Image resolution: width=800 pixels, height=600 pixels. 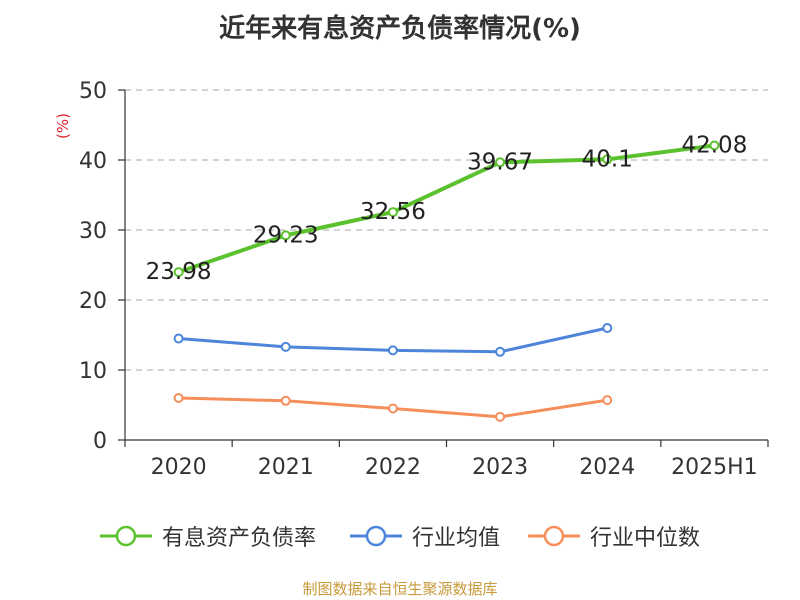 I want to click on y-tick-label: 40, so click(x=93, y=161).